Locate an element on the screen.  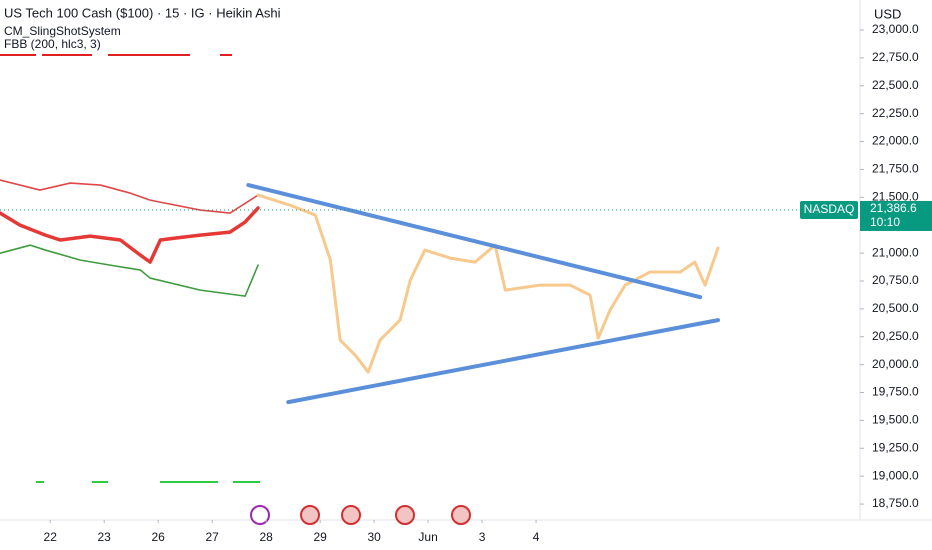
symbol-label: NASDAQ is located at coordinates (829, 209).